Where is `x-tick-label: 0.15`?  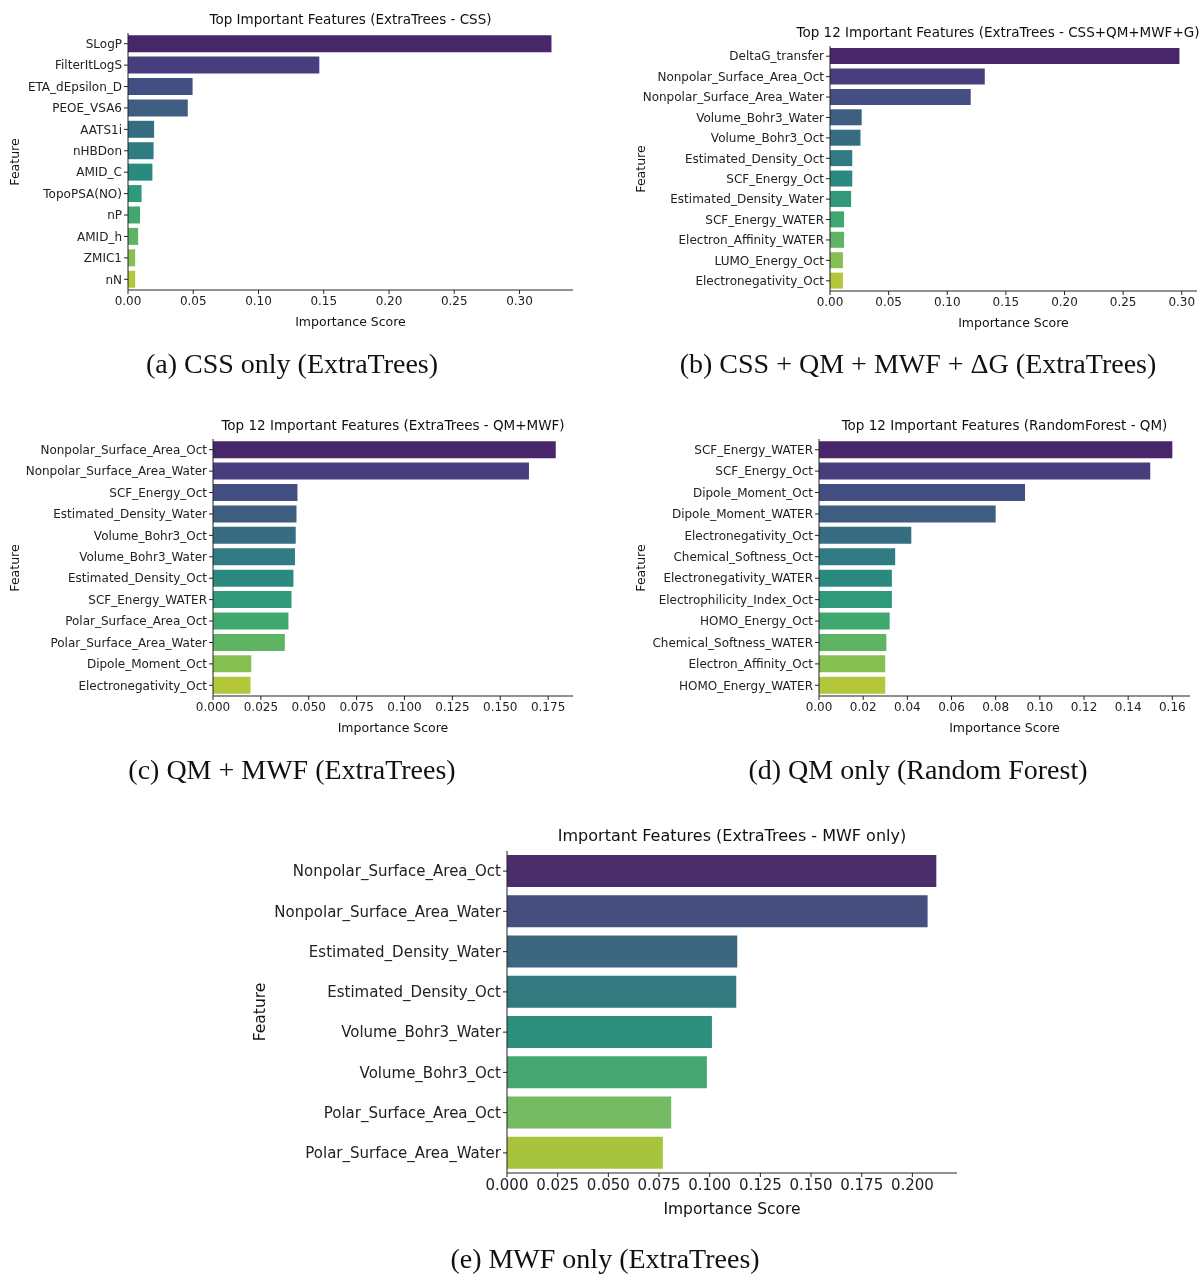
x-tick-label: 0.15 is located at coordinates (324, 300).